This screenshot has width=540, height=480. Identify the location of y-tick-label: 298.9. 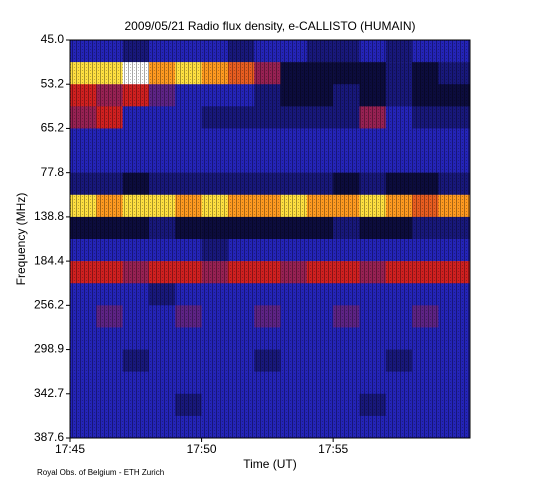
(49, 349).